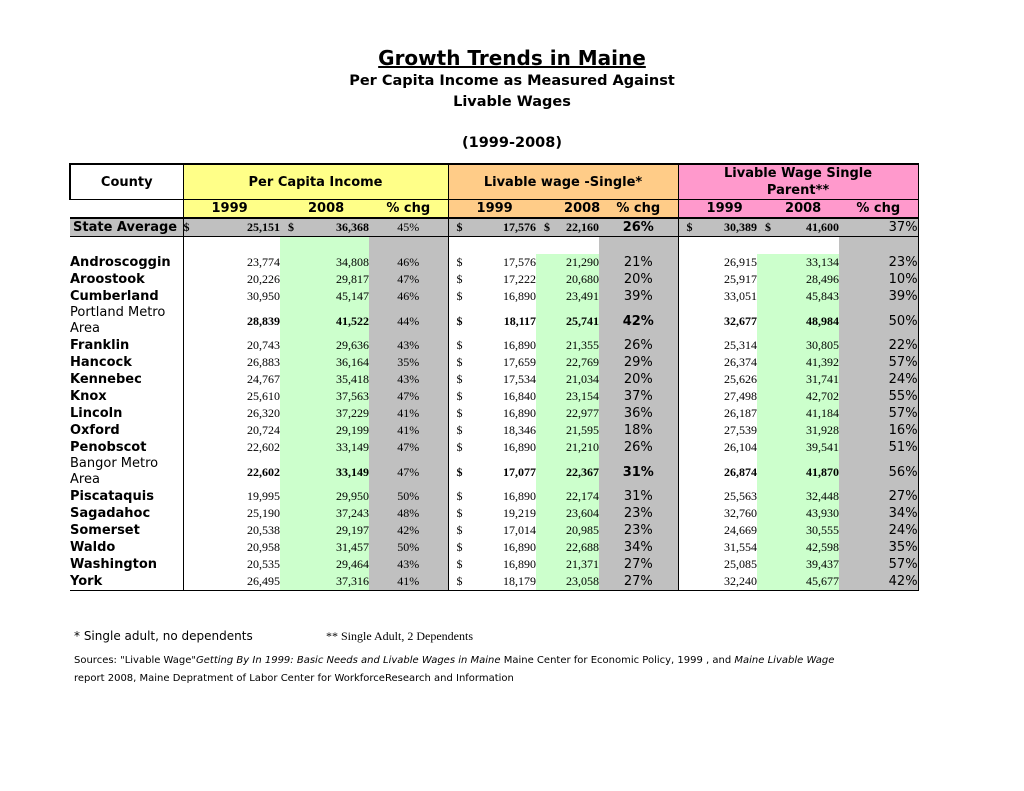  What do you see at coordinates (568, 209) in the screenshot?
I see `single-2008-header: 2008` at bounding box center [568, 209].